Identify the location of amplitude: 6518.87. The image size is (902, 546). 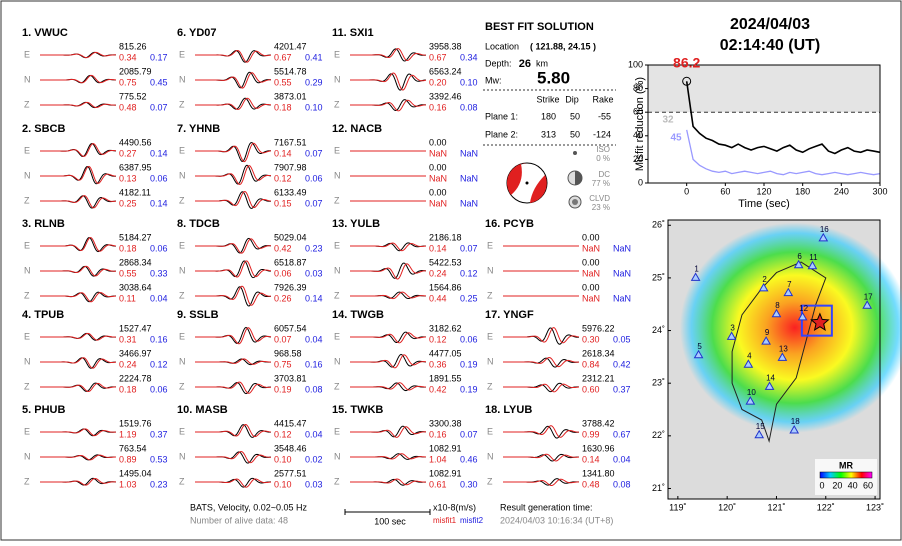
(290, 262).